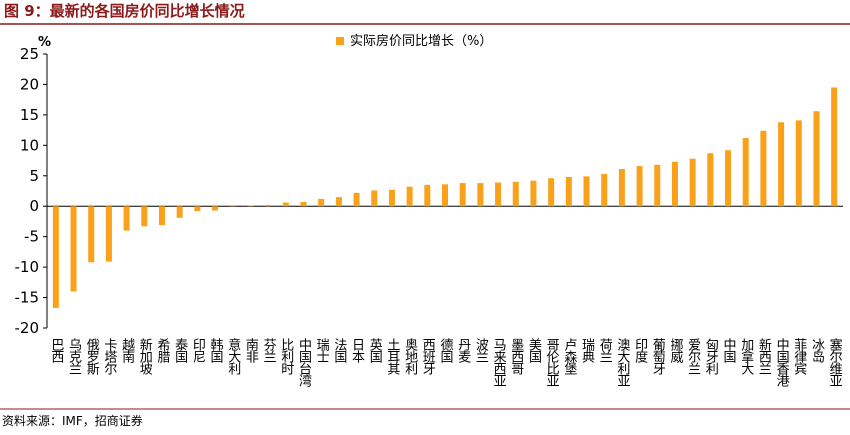 The width and height of the screenshot is (850, 435). Describe the element at coordinates (817, 350) in the screenshot. I see `x-tick-label: 冰岛` at that location.